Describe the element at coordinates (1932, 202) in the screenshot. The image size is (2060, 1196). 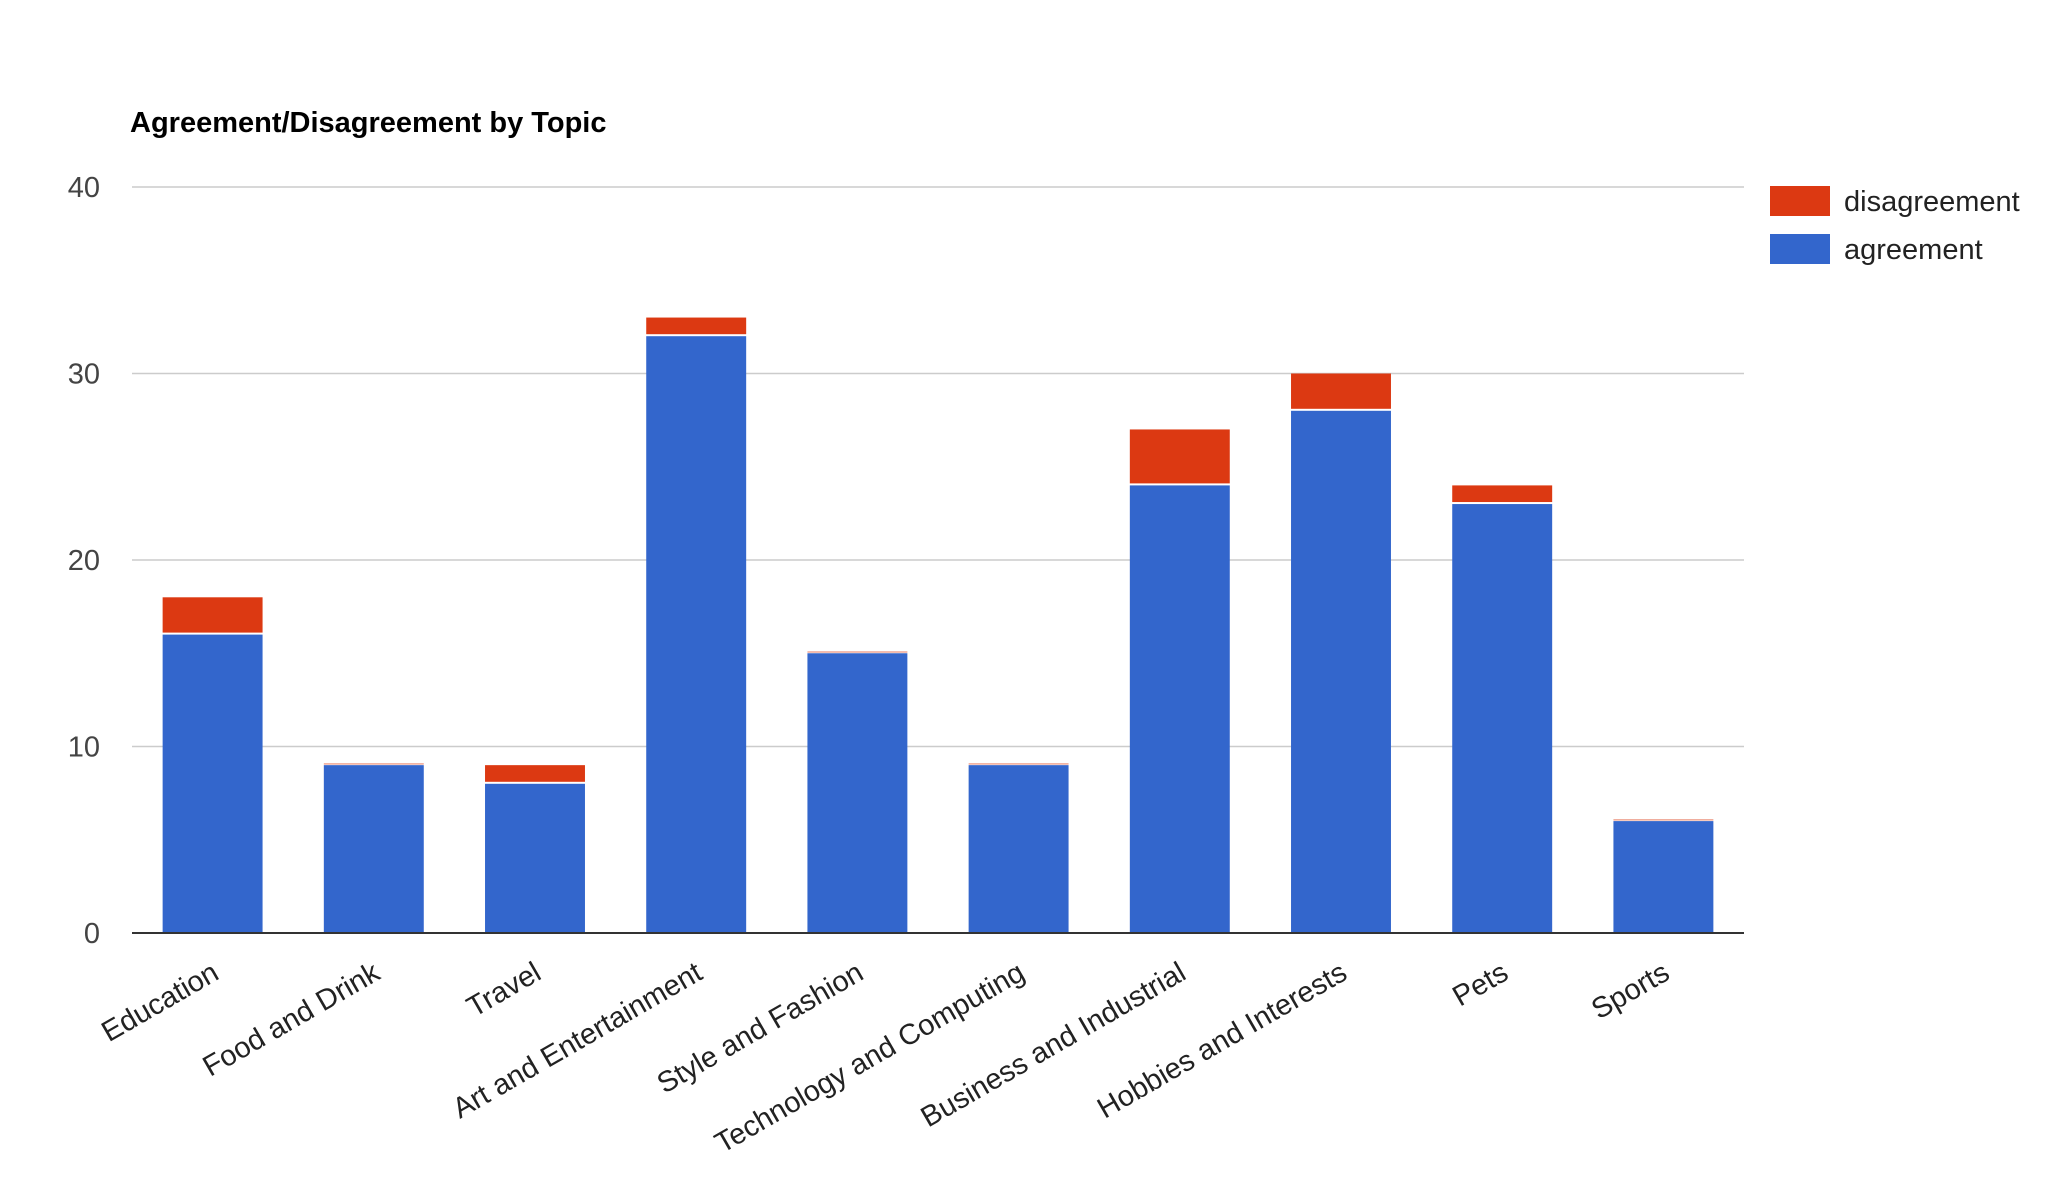
I see `legend-label-disagreement: disagreement` at that location.